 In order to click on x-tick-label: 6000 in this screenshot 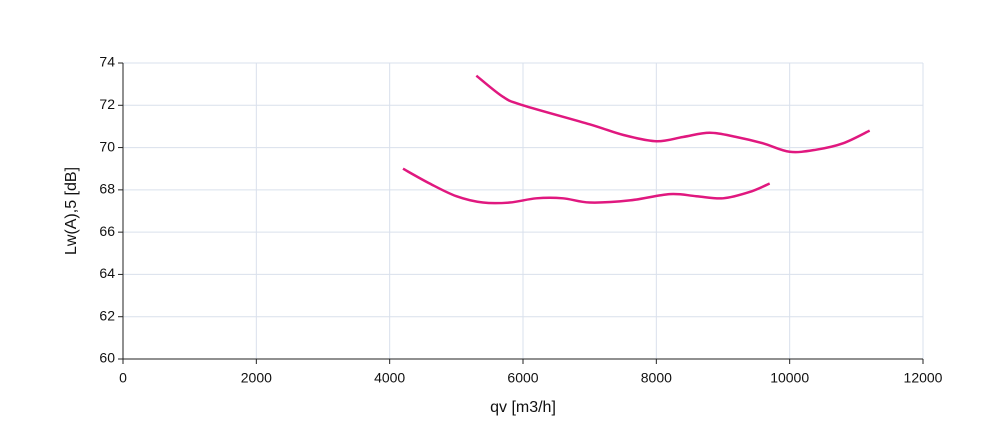, I will do `click(522, 378)`.